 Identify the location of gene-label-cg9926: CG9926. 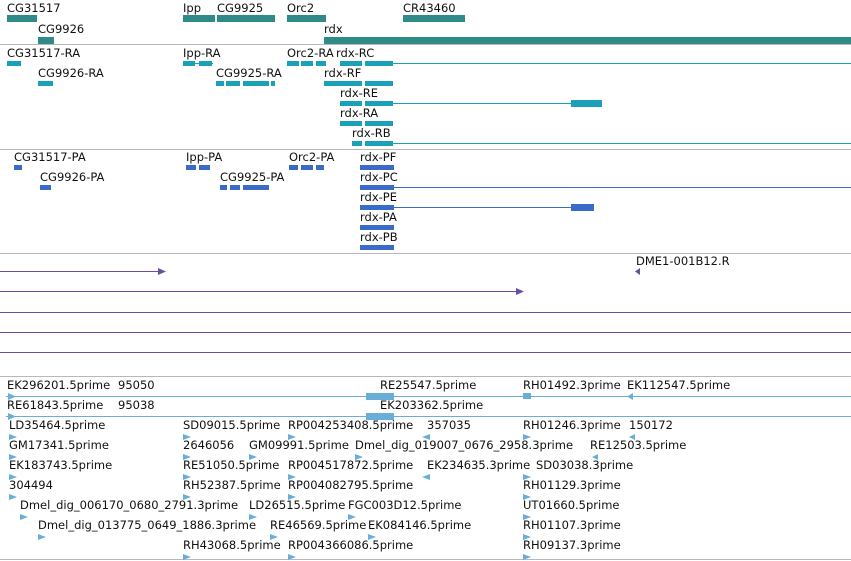
(61, 29).